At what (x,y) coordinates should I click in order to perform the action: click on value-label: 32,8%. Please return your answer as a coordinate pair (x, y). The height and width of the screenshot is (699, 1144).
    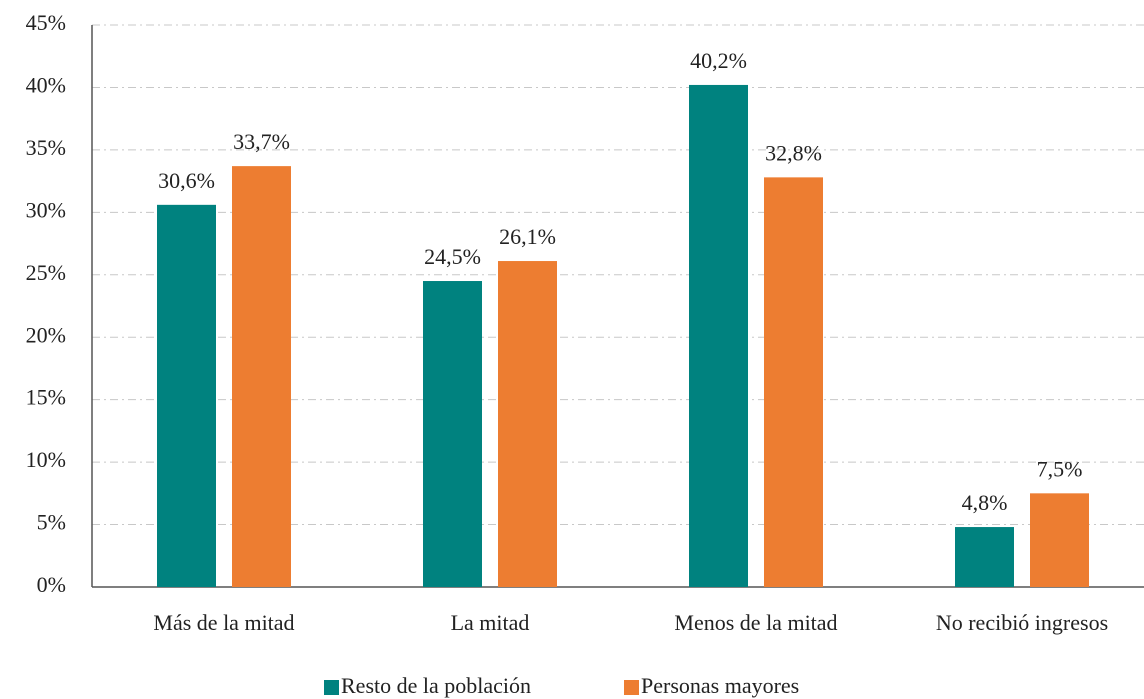
    Looking at the image, I should click on (793, 152).